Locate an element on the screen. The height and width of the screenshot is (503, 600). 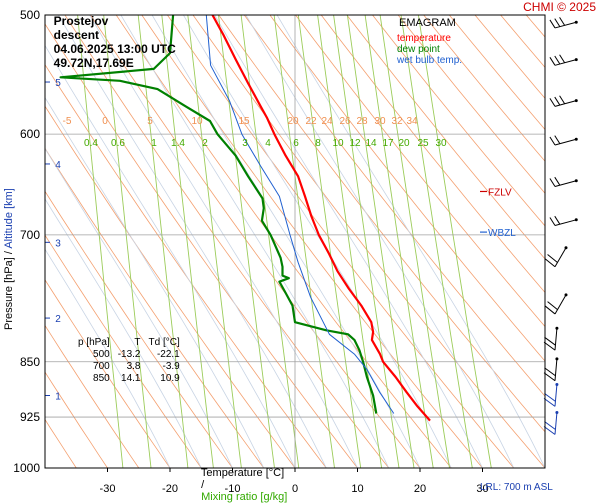
legend-temperature: temperature is located at coordinates (461, 38).